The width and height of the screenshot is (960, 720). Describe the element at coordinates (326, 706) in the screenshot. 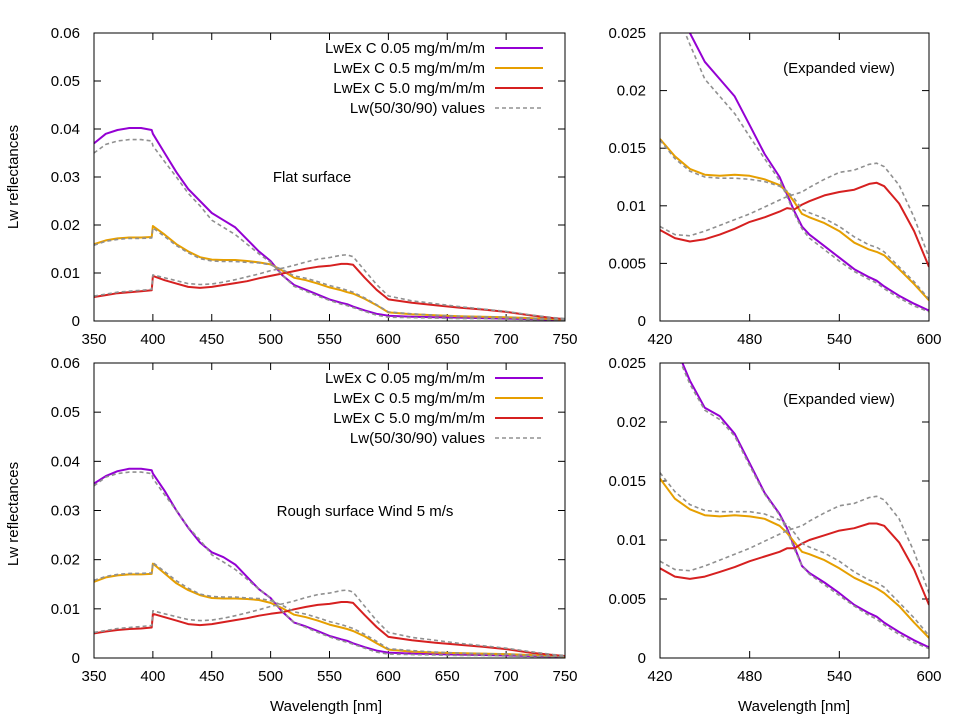

I see `xlabel-bottom-left: Wavelength [nm]` at that location.